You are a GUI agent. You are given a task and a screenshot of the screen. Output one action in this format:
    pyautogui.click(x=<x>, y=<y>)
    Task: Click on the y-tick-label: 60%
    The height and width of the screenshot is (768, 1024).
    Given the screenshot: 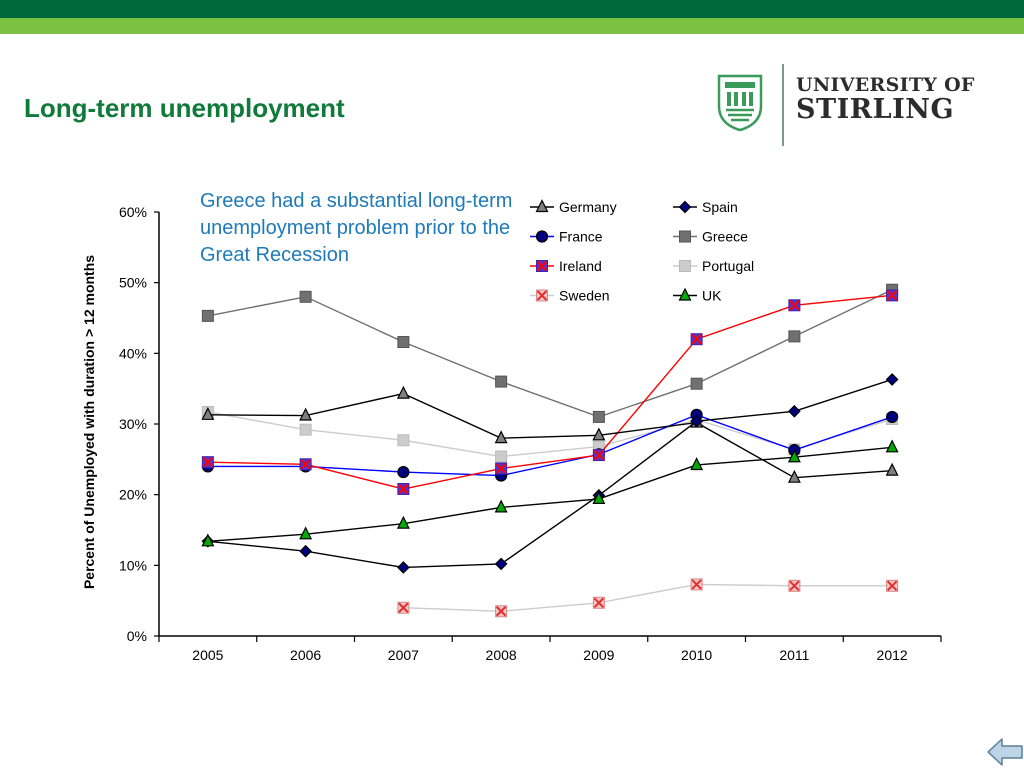 What is the action you would take?
    pyautogui.click(x=133, y=212)
    